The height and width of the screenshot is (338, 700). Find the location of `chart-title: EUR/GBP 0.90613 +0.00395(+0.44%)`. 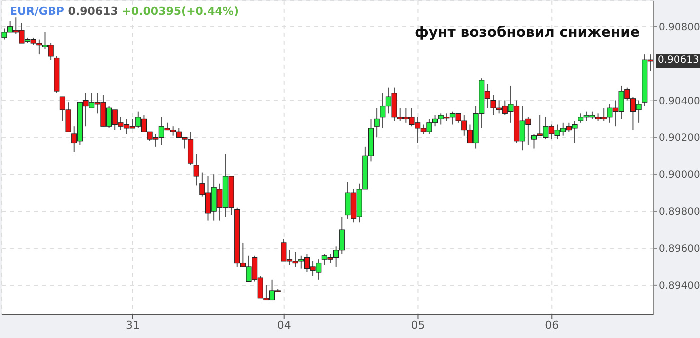

chart-title: EUR/GBP 0.90613 +0.00395(+0.44%) is located at coordinates (124, 11).